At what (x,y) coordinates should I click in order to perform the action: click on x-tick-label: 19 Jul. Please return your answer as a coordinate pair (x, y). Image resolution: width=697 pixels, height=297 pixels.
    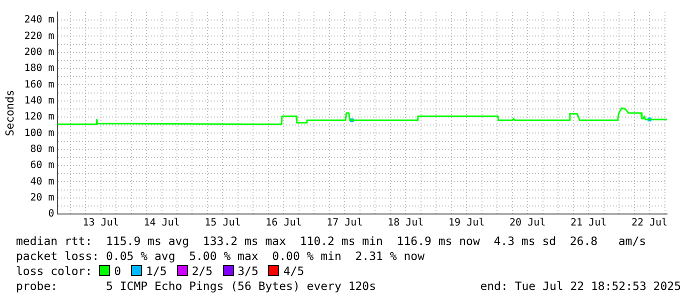
    Looking at the image, I should click on (466, 223).